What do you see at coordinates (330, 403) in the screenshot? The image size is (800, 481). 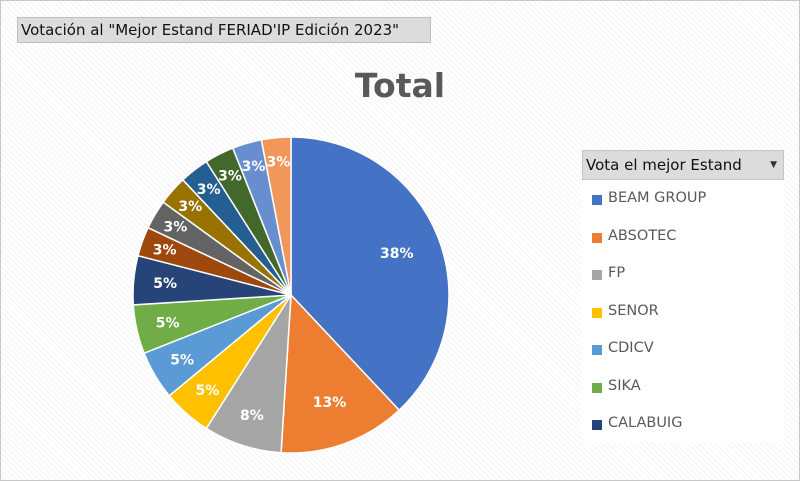 I see `data-label-1: 13%` at bounding box center [330, 403].